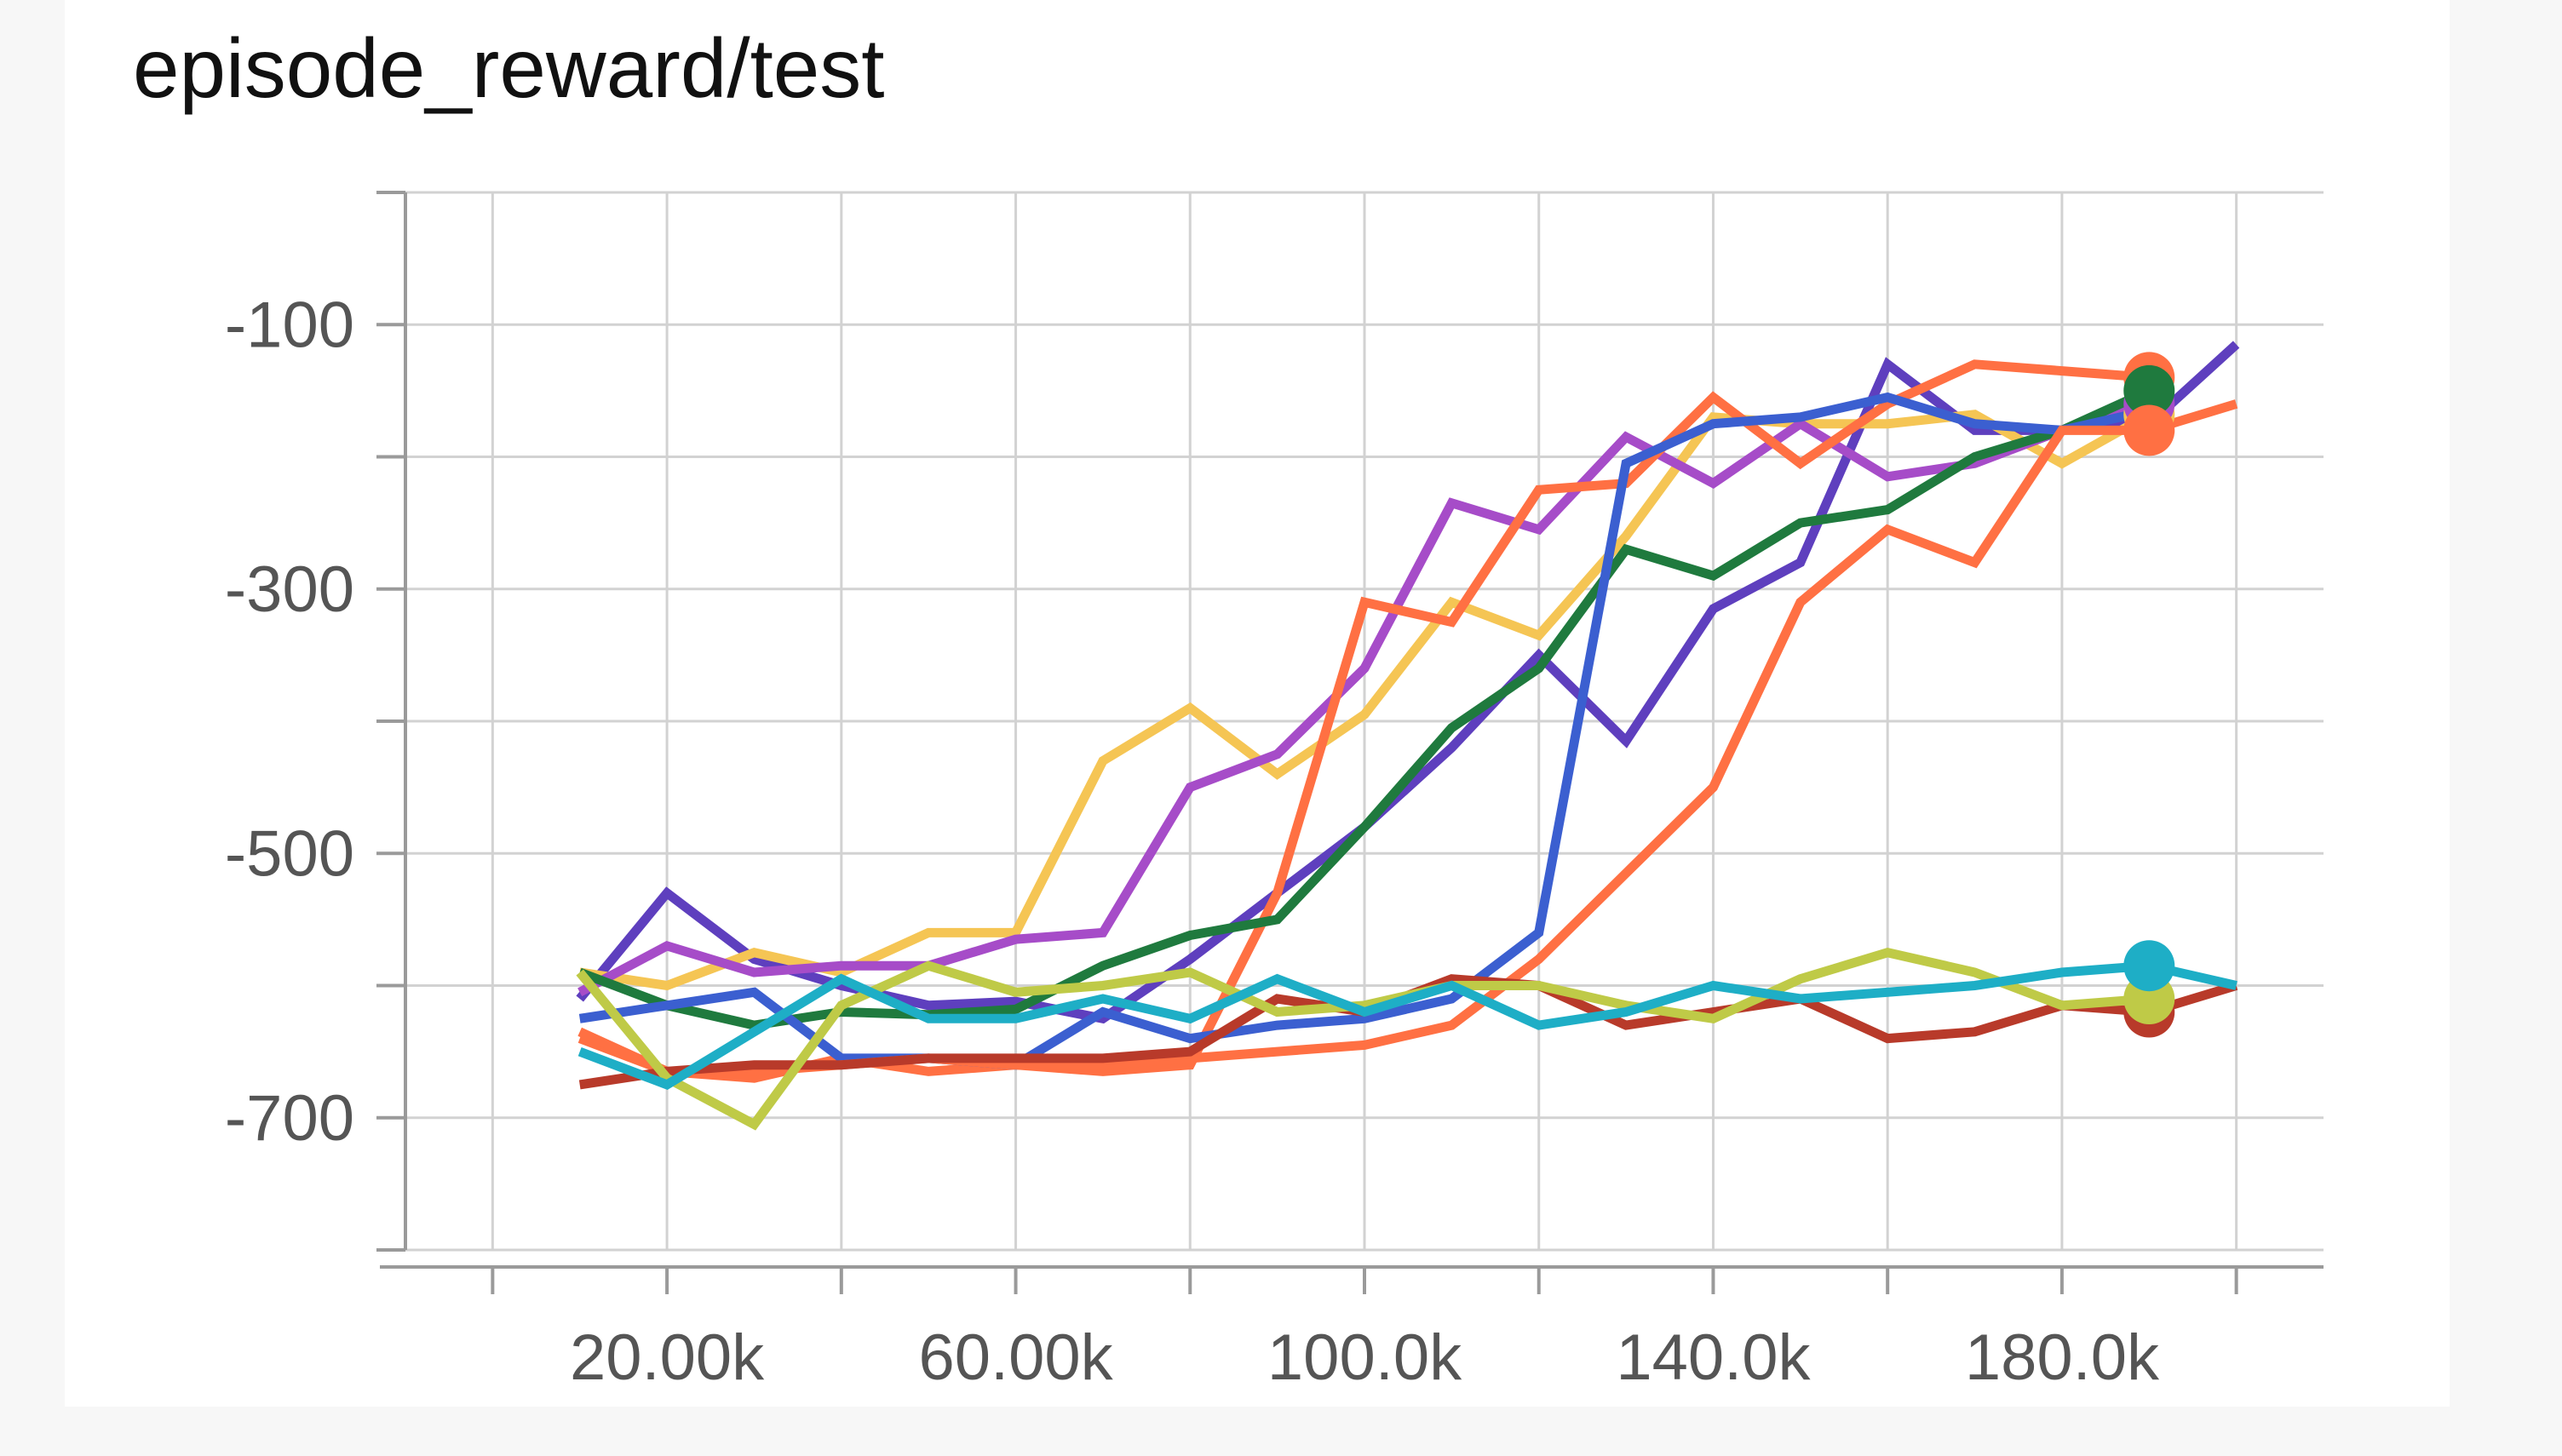 This screenshot has height=1456, width=2562. I want to click on y-tick-label: -700, so click(289, 1118).